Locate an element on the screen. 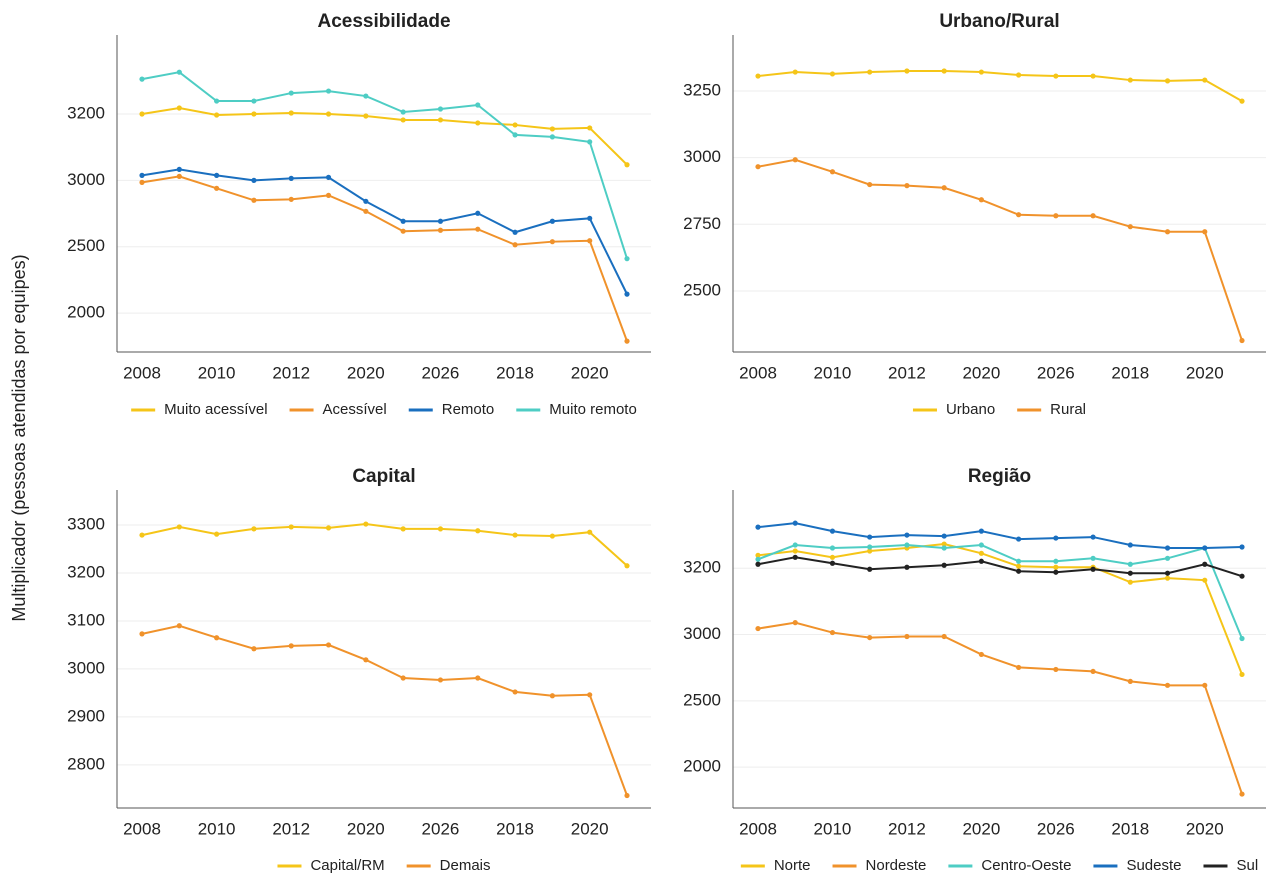  legend-label: Sudeste is located at coordinates (1153, 865).